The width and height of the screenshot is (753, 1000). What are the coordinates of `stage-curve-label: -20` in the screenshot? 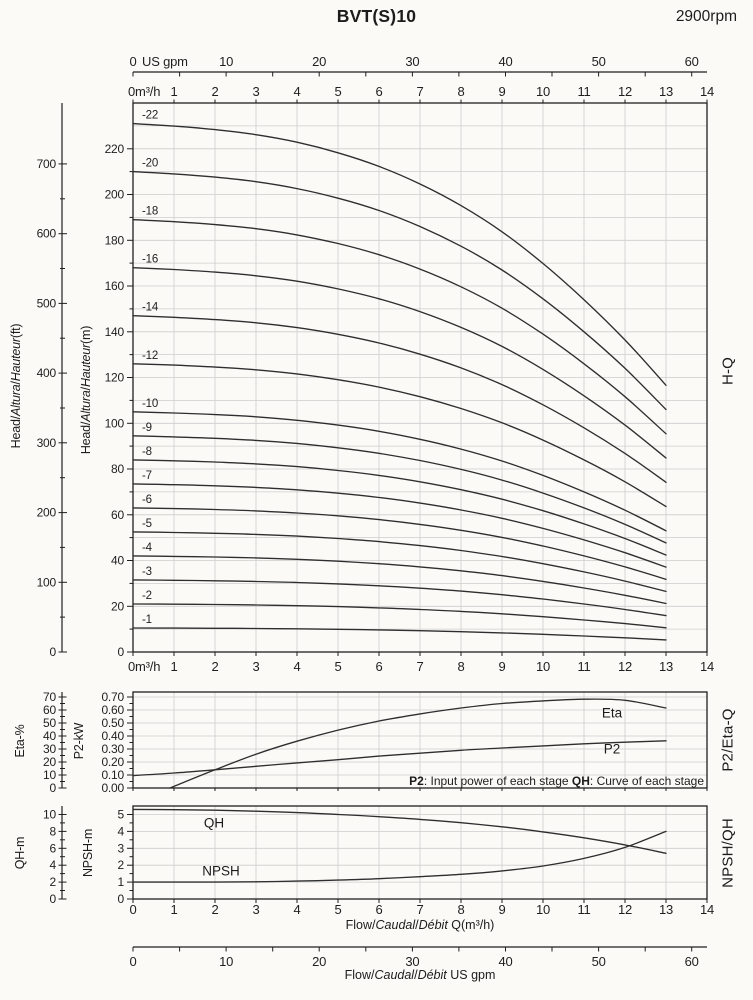 It's located at (150, 164).